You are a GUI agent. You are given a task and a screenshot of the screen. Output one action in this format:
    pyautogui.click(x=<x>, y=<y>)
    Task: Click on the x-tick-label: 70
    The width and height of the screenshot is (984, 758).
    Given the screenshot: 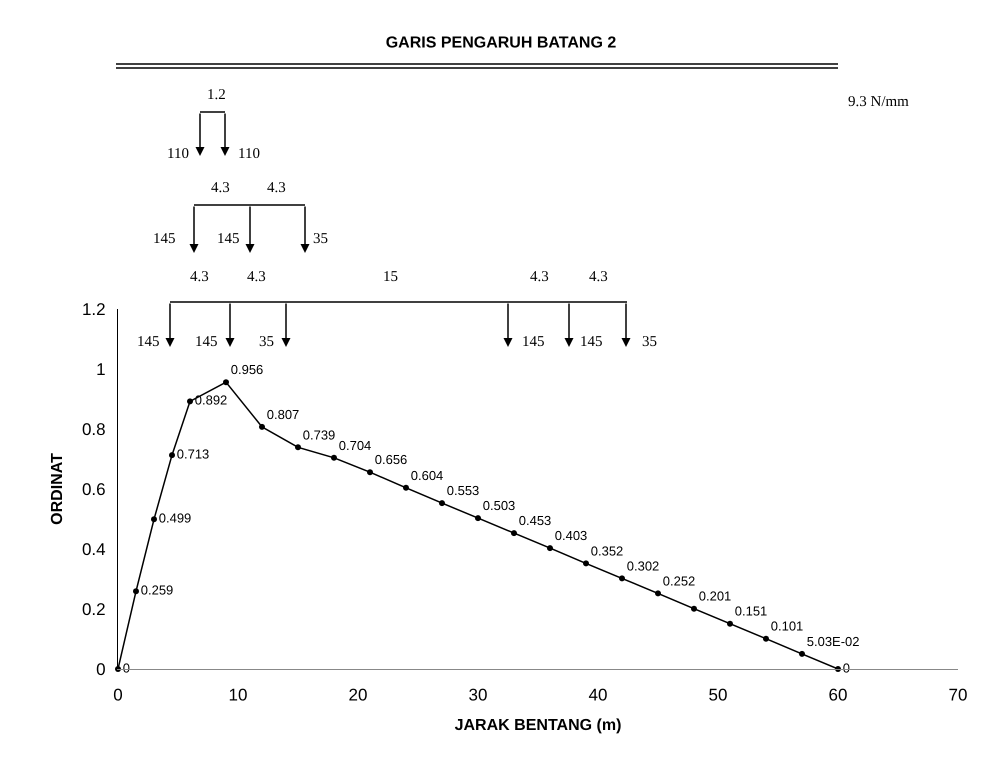 What is the action you would take?
    pyautogui.click(x=958, y=694)
    